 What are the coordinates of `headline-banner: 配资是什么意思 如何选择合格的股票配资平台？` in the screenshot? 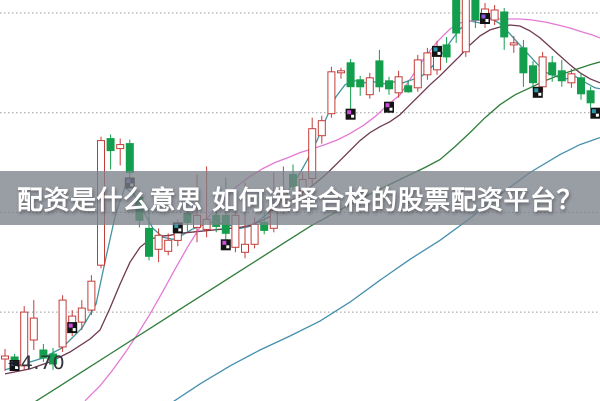 It's located at (300, 198).